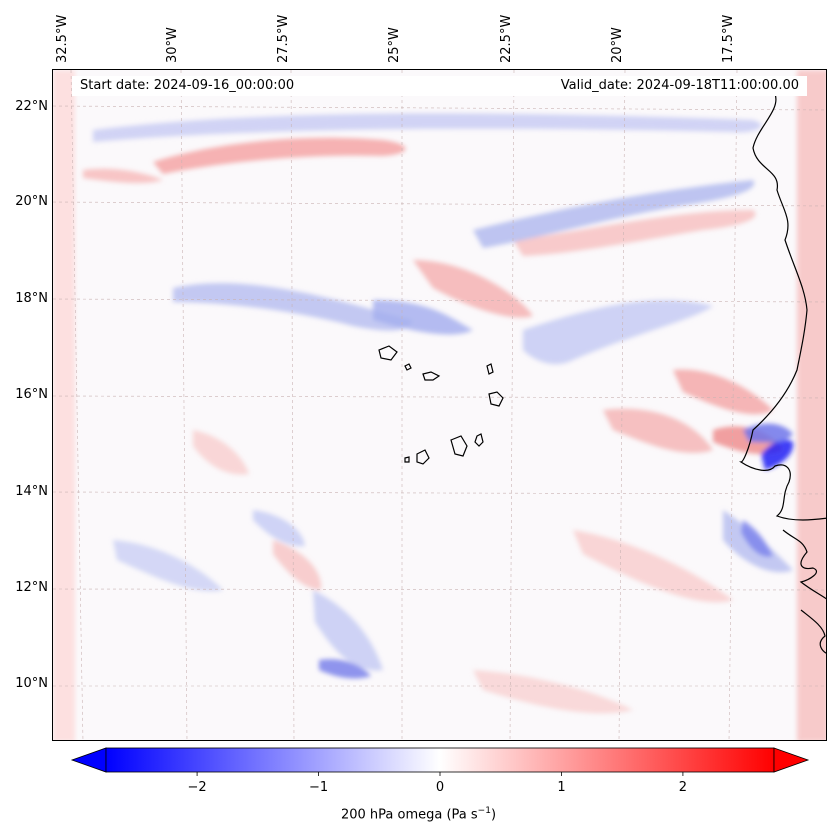  What do you see at coordinates (31, 491) in the screenshot?
I see `lat-label-14n: 14°N` at bounding box center [31, 491].